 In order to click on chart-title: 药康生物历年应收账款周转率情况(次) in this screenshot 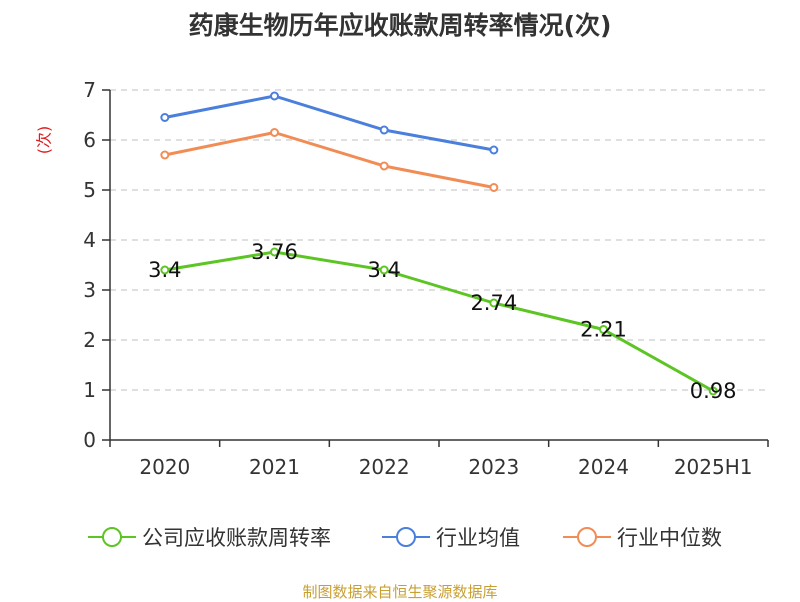, I will do `click(400, 25)`.